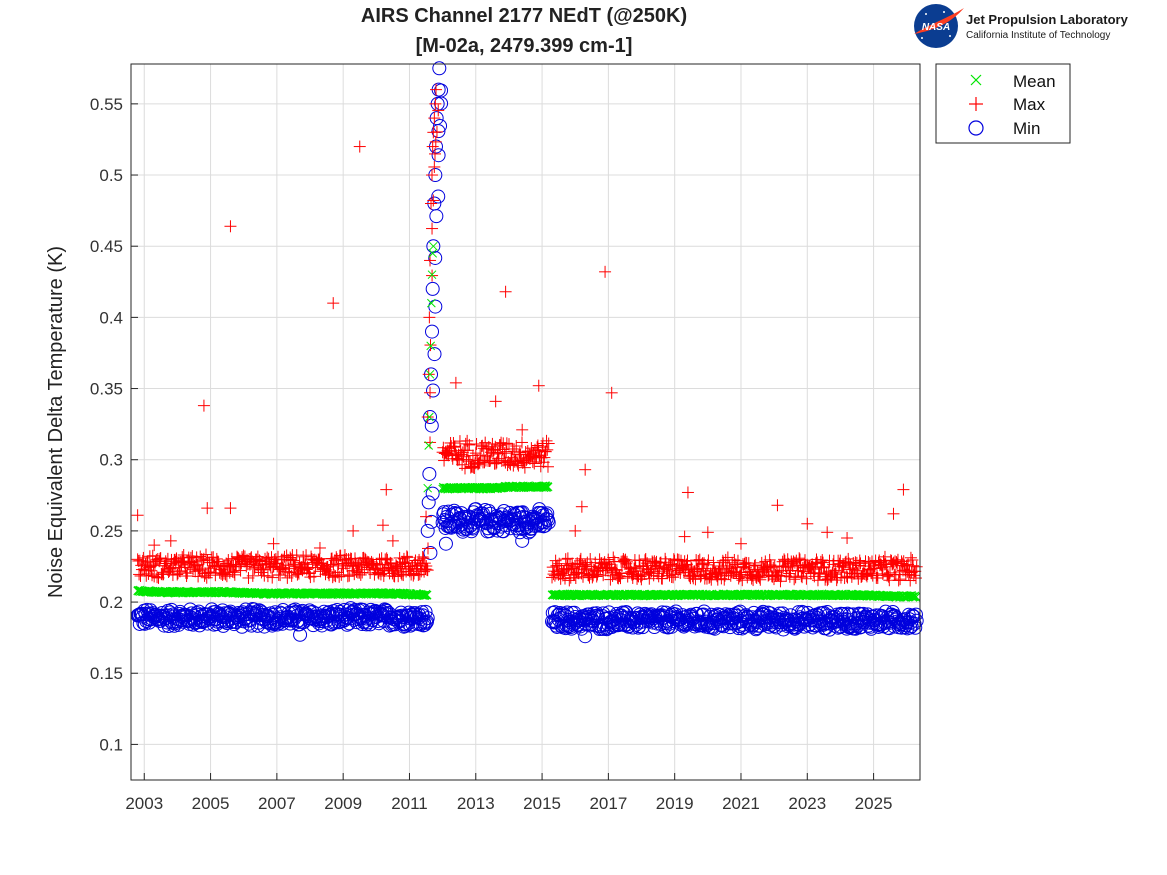 Image resolution: width=1167 pixels, height=875 pixels. What do you see at coordinates (1003, 103) in the screenshot?
I see `legend: Mean Max Min` at bounding box center [1003, 103].